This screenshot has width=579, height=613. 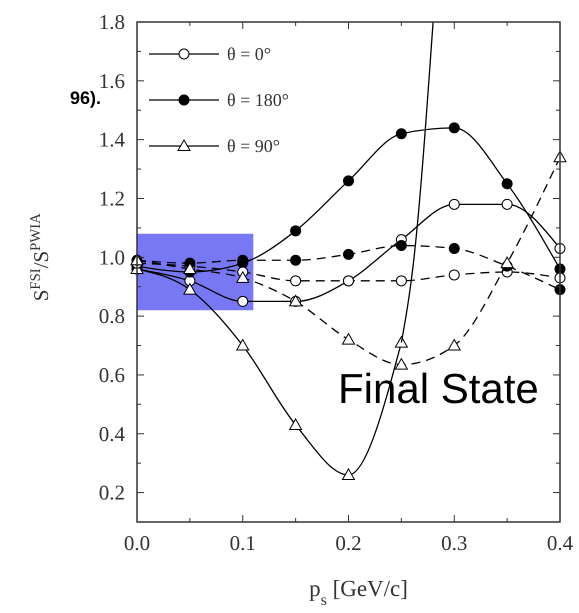 What do you see at coordinates (112, 434) in the screenshot?
I see `y-tick-label: 0.4` at bounding box center [112, 434].